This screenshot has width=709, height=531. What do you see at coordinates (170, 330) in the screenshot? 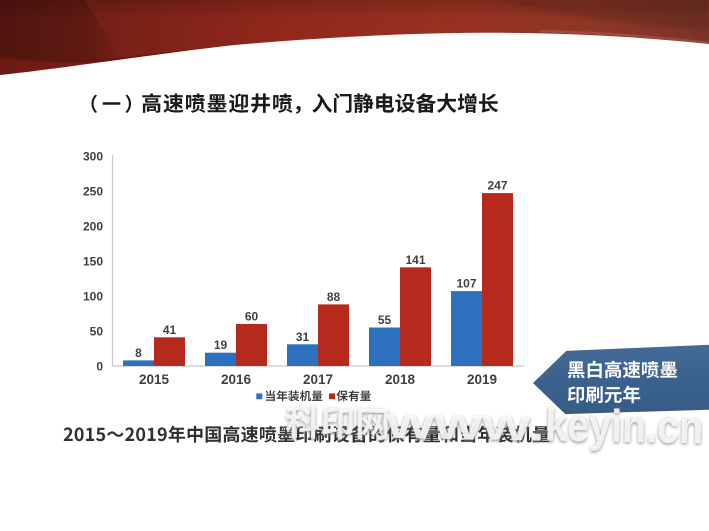
I see `svg-text: 41` at bounding box center [170, 330].